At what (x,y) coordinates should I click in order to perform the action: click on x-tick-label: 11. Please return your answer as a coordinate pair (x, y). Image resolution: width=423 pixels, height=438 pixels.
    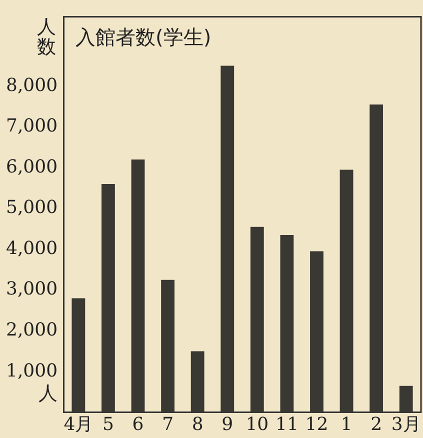
    Looking at the image, I should click on (286, 424).